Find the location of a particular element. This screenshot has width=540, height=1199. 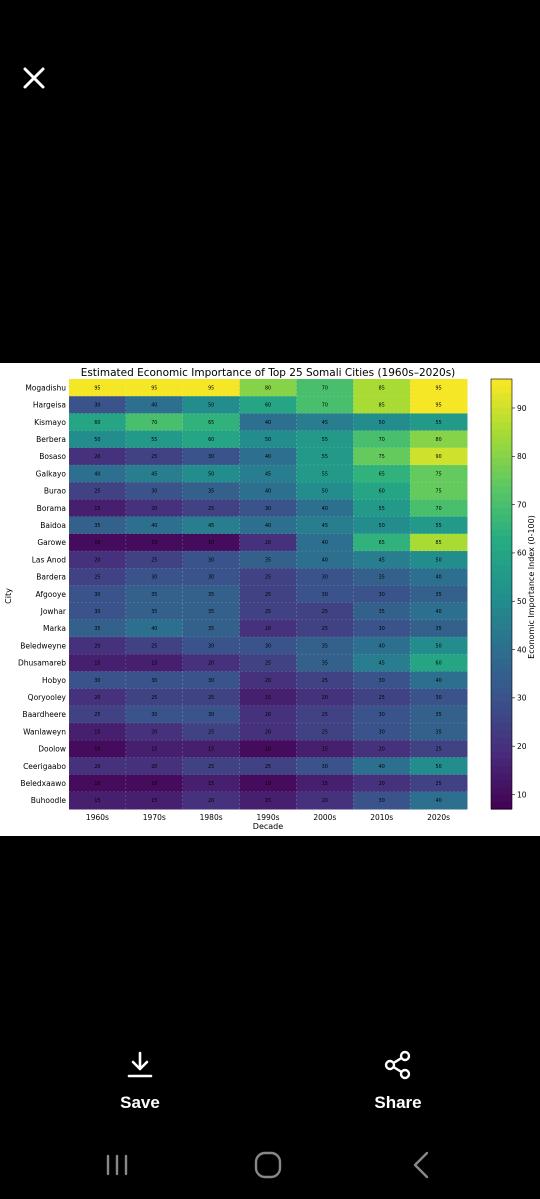

navigation-bar is located at coordinates (270, 1164).